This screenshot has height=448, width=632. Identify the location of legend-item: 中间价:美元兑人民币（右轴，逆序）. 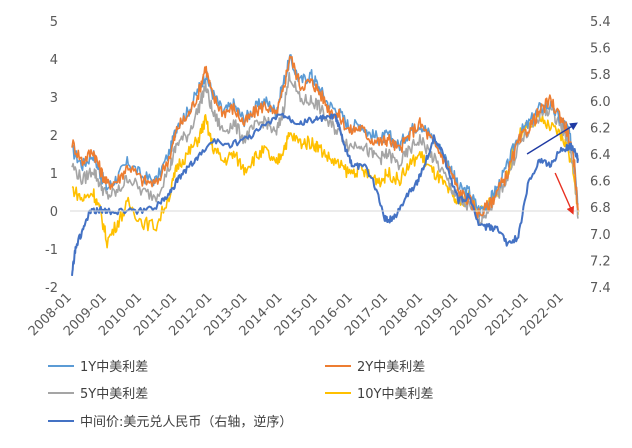
(170, 422).